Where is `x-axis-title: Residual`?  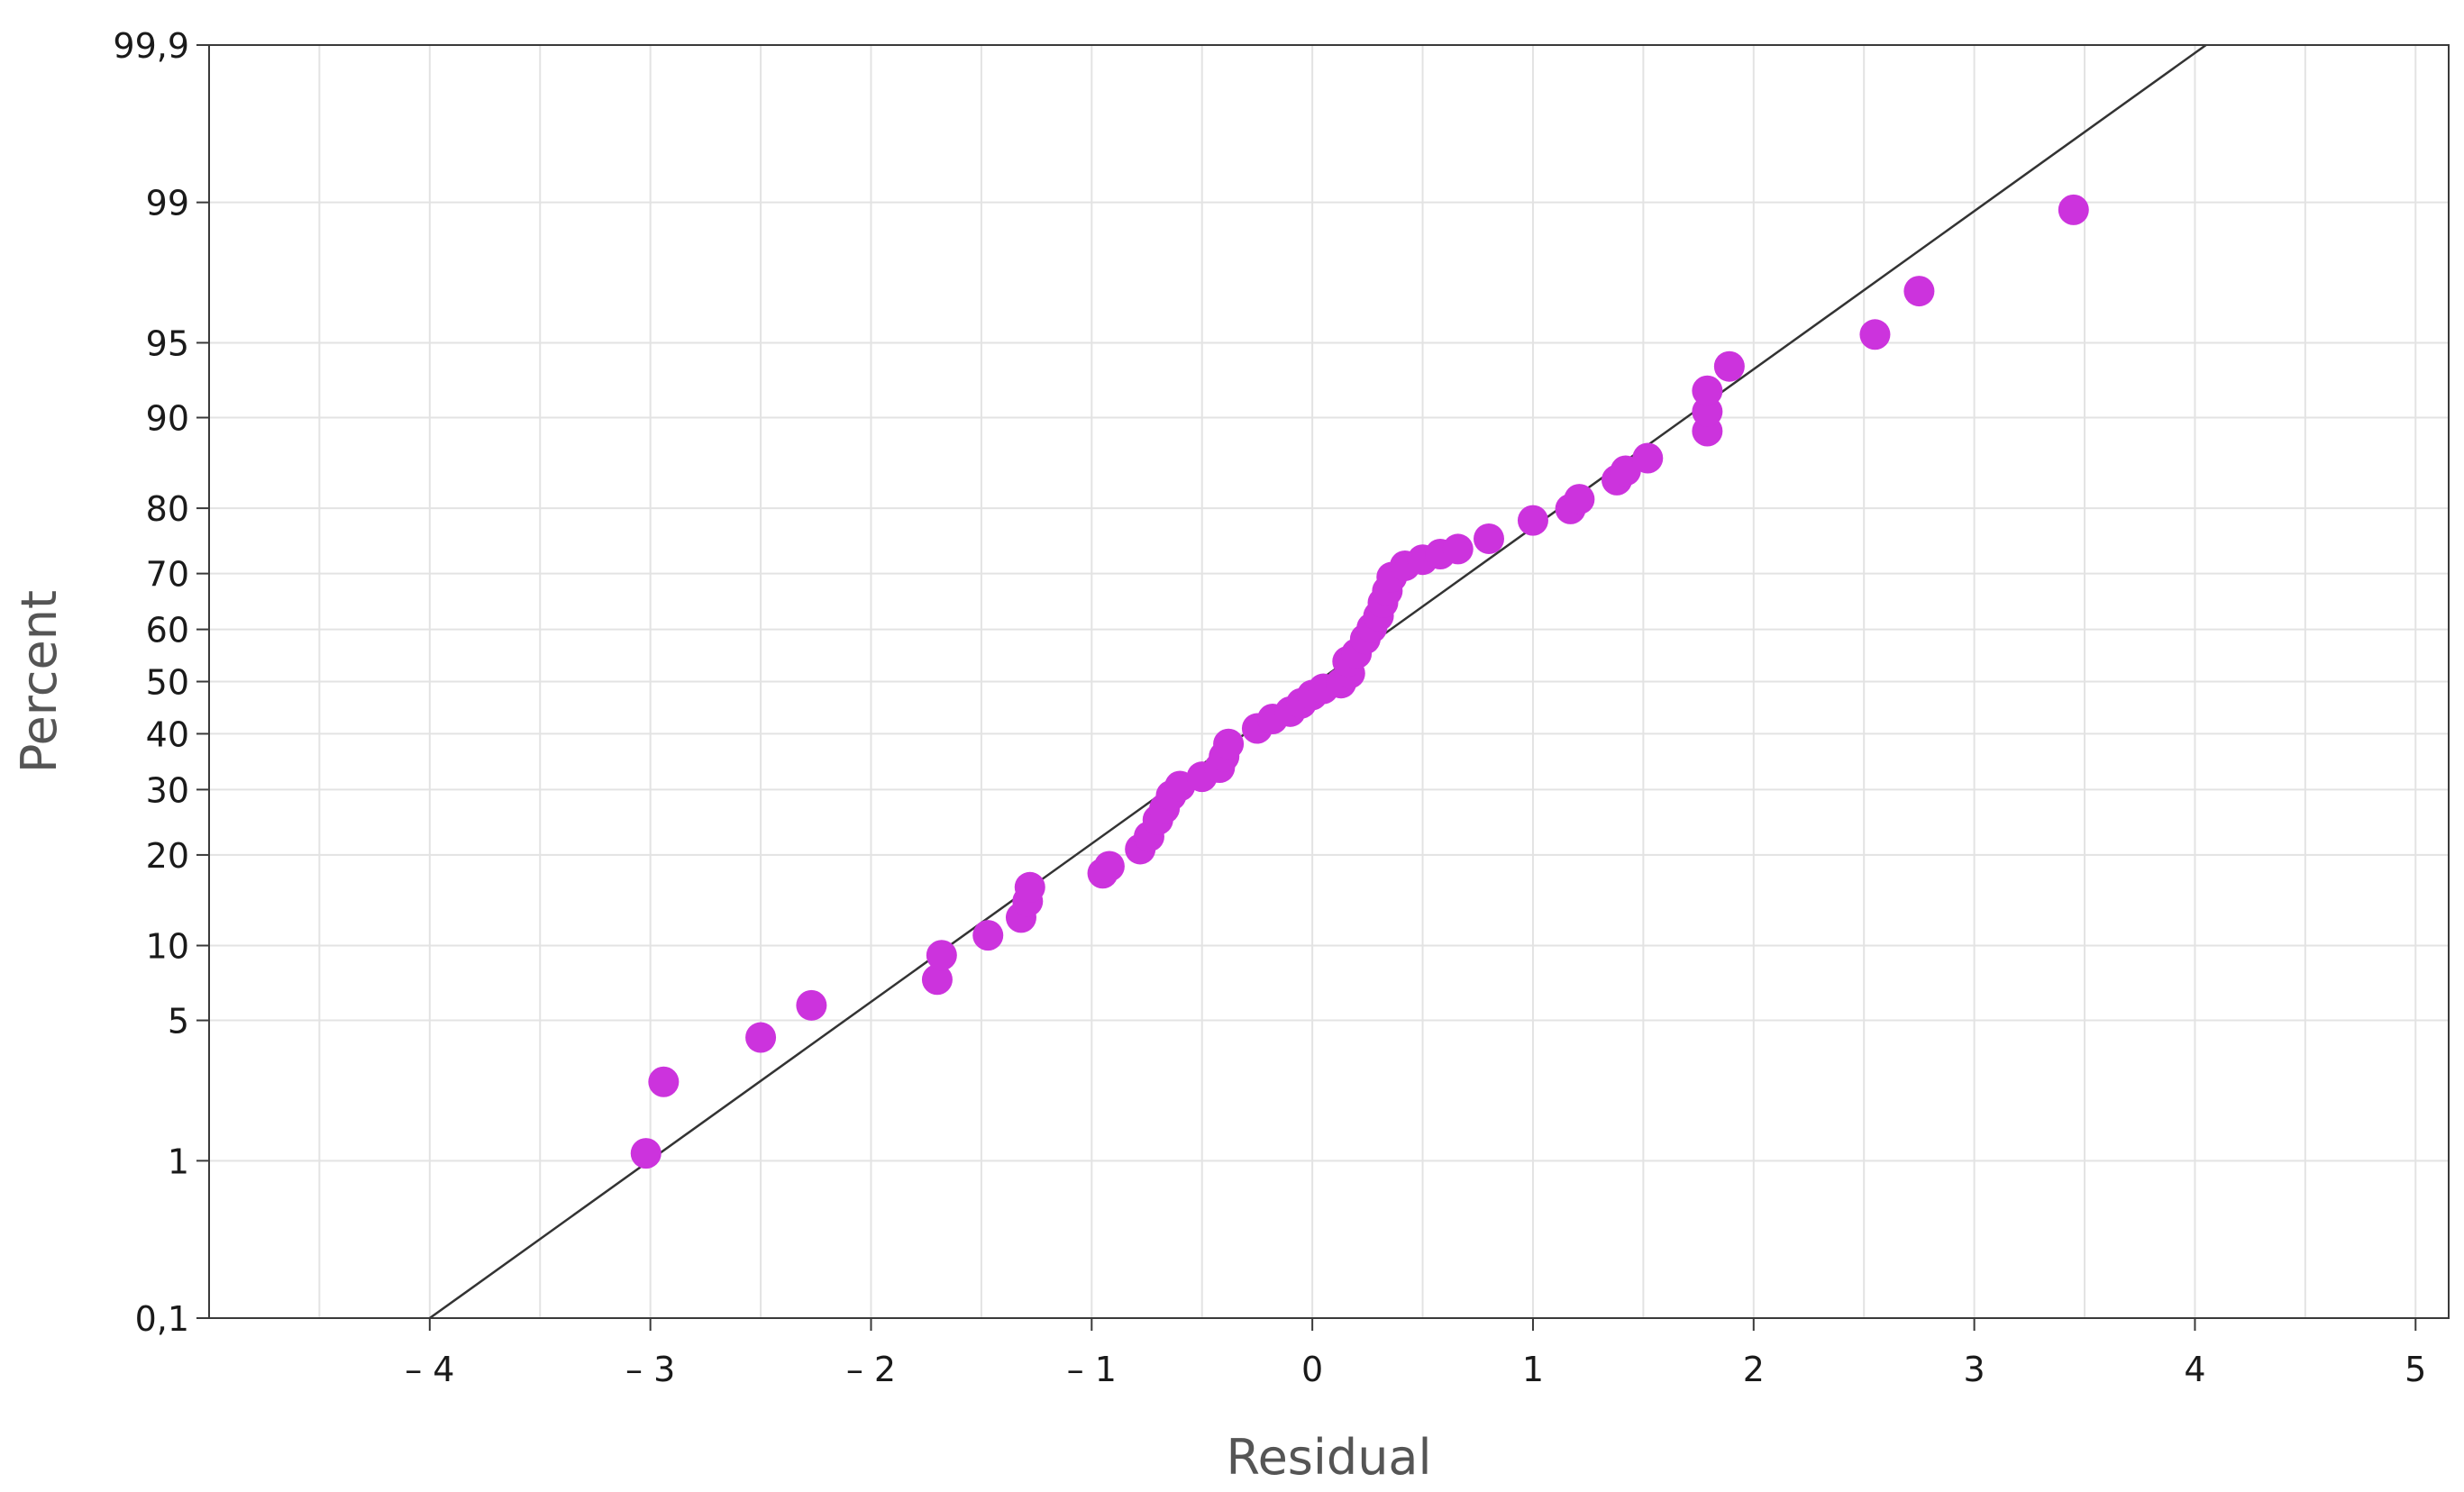
x-axis-title: Residual is located at coordinates (1328, 1457).